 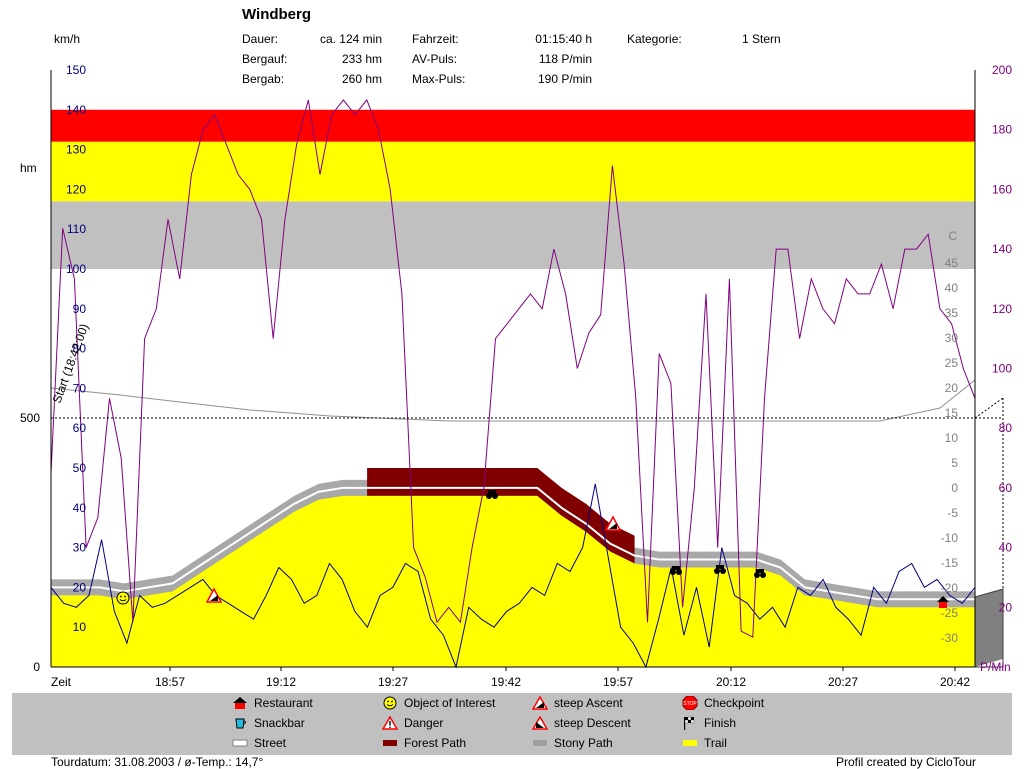 What do you see at coordinates (1002, 249) in the screenshot?
I see `y-right-tick-label: 140` at bounding box center [1002, 249].